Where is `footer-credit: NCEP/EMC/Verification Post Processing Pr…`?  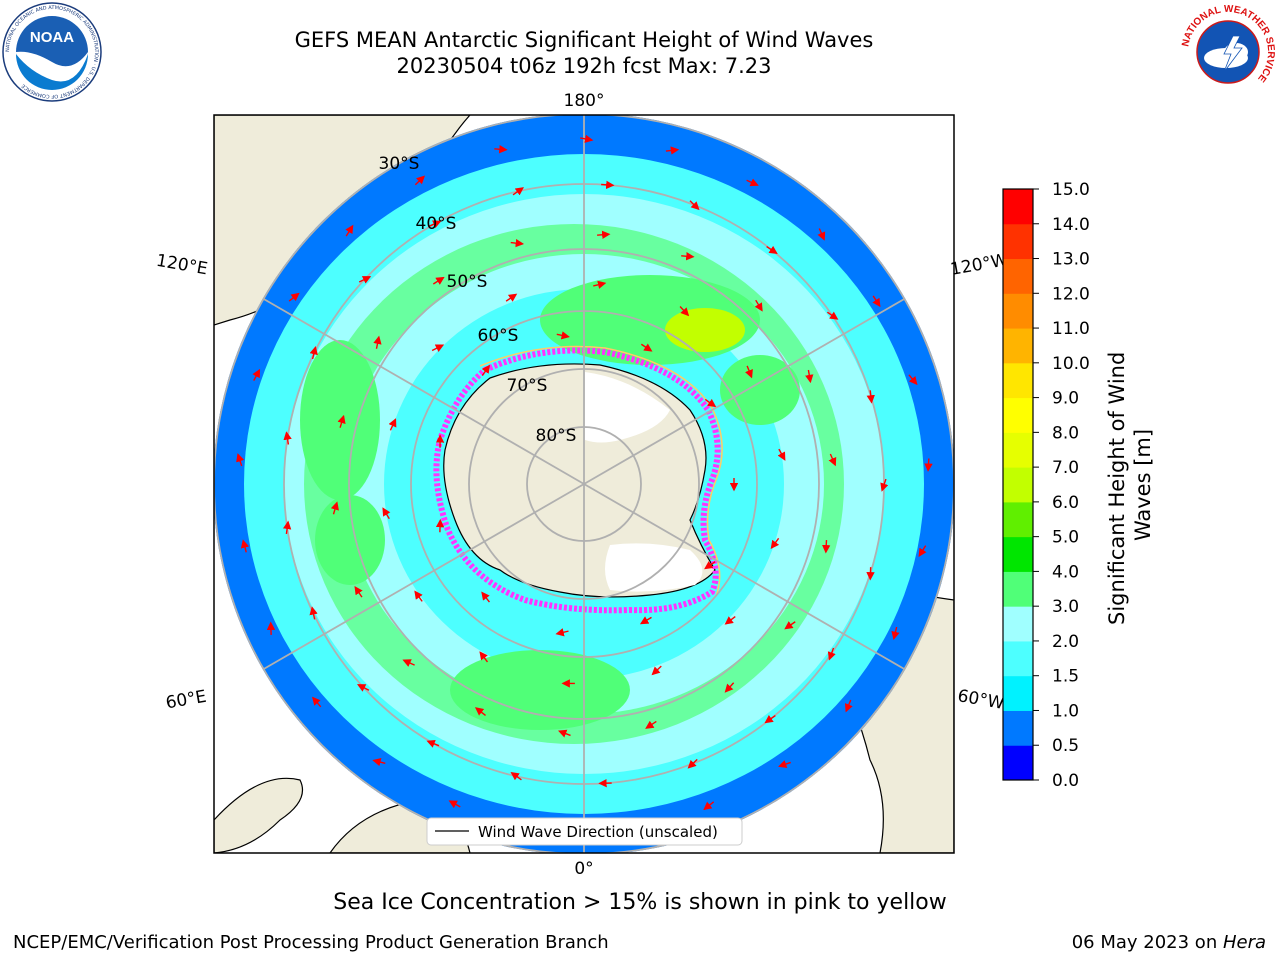
footer-credit: NCEP/EMC/Verification Post Processing Pr… is located at coordinates (311, 942).